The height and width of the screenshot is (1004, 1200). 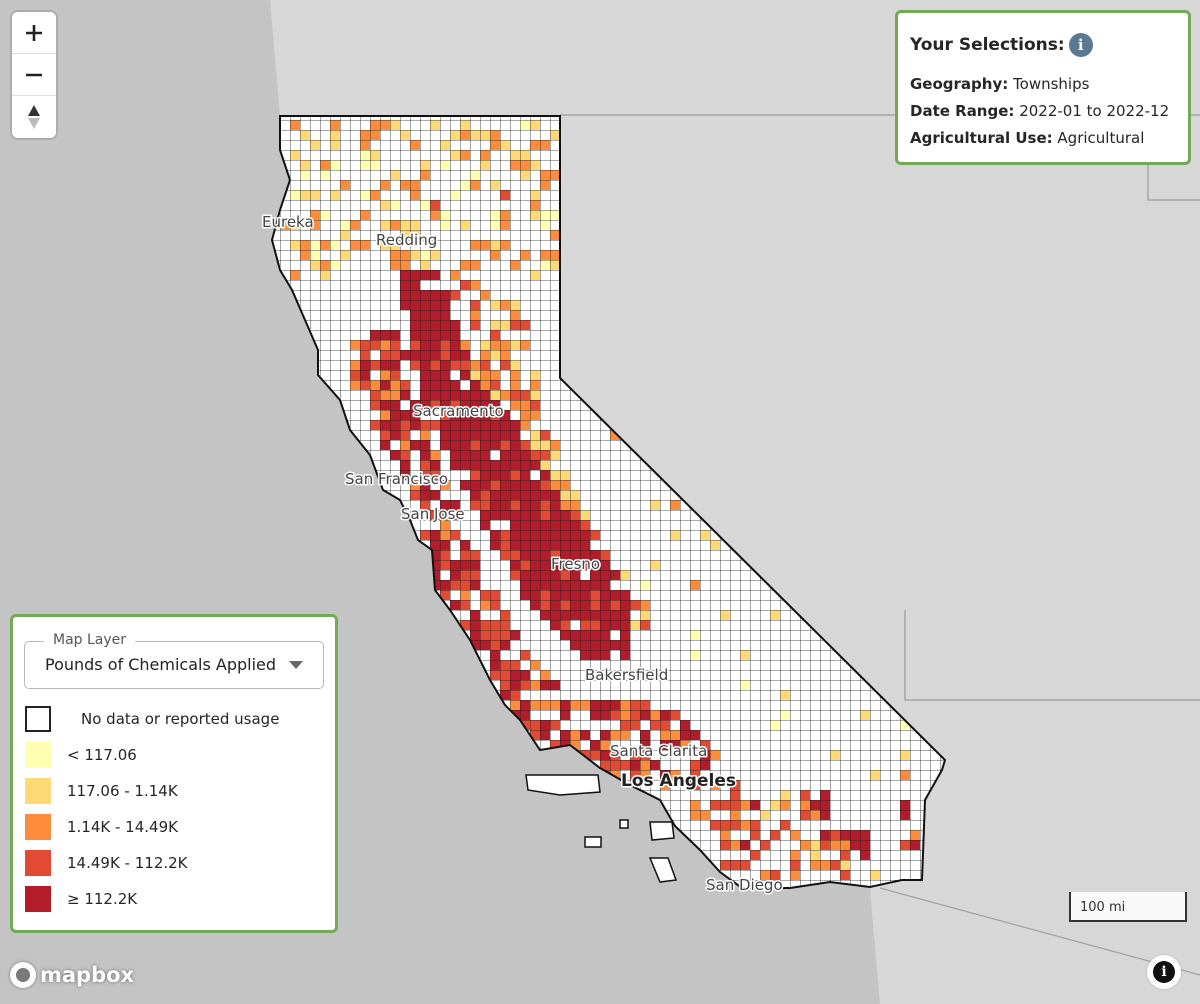 I want to click on scale-bar: 100 mi, so click(x=1128, y=907).